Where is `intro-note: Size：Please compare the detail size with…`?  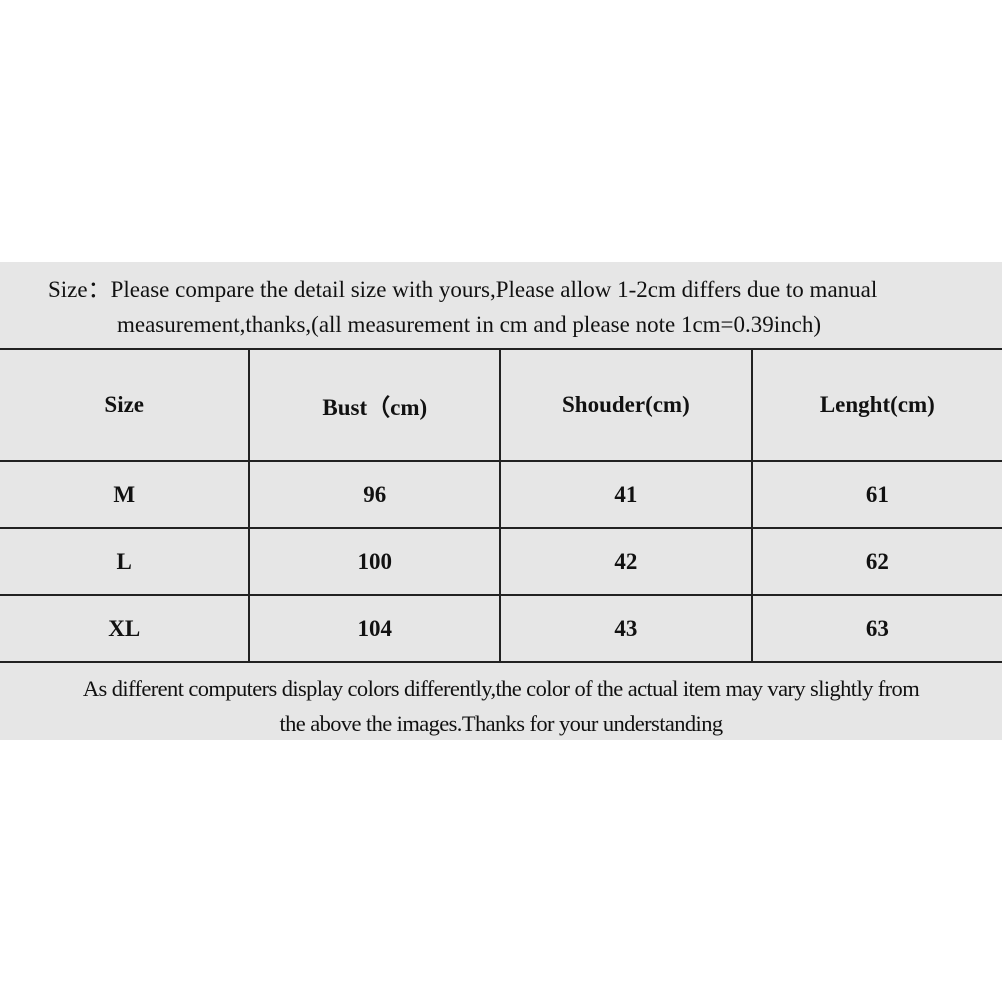 intro-note: Size：Please compare the detail size with… is located at coordinates (501, 307).